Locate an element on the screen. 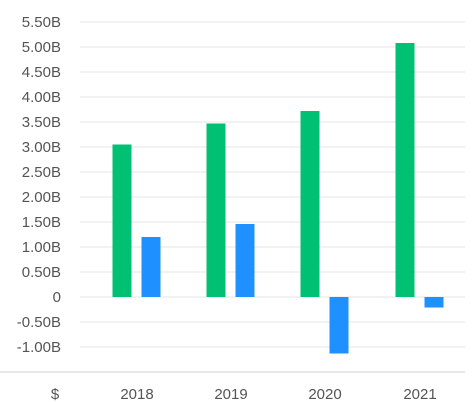  y-tick-label: 3.50B is located at coordinates (41, 122).